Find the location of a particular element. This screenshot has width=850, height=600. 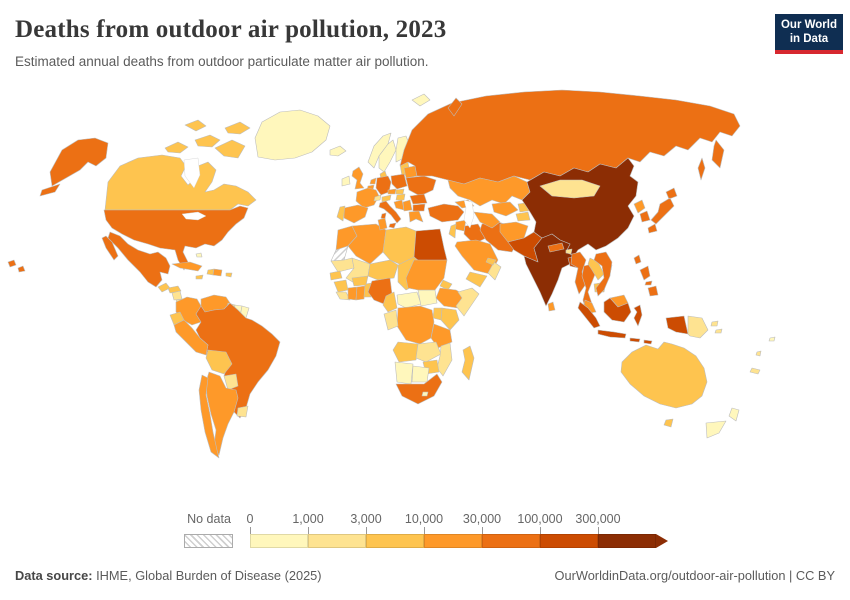

country-uganda is located at coordinates (437, 314).